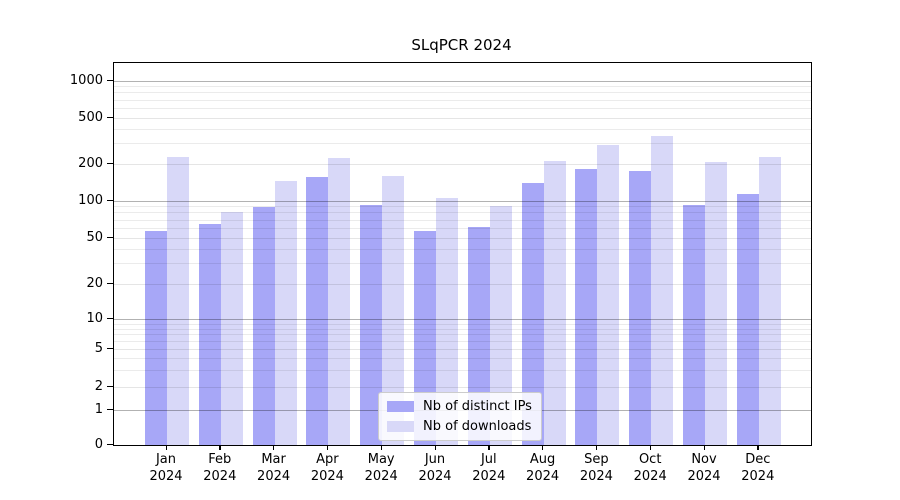  I want to click on x-tick-mark-jan, so click(166, 447).